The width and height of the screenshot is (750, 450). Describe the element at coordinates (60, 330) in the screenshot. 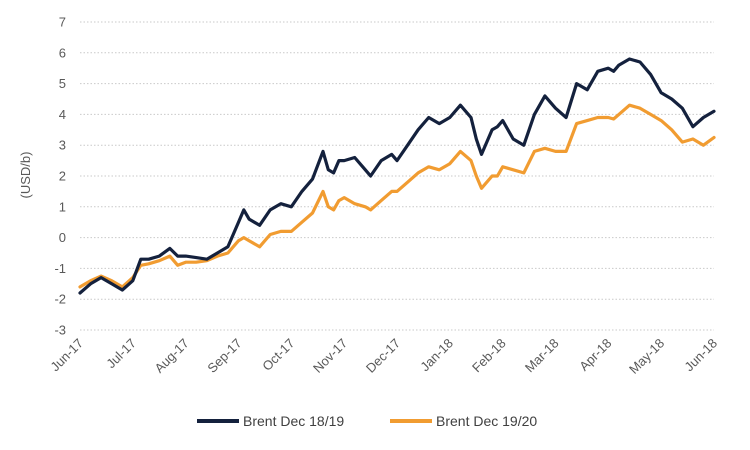

I see `y-tick-label: -3` at that location.